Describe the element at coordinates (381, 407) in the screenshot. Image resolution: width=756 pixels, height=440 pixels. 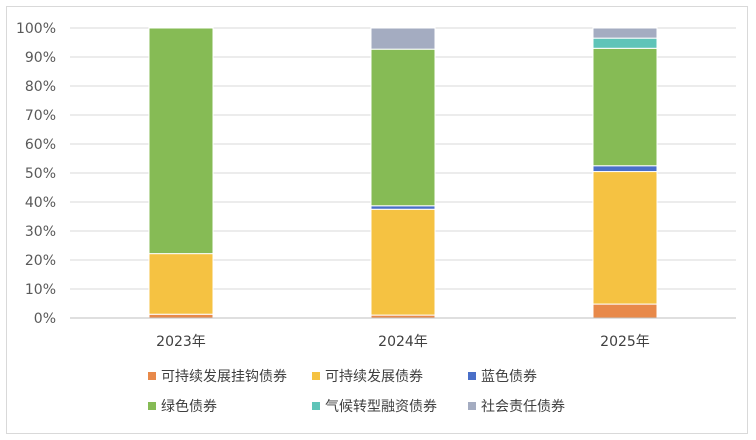
I see `legend-label: 气候转型融资债券` at that location.